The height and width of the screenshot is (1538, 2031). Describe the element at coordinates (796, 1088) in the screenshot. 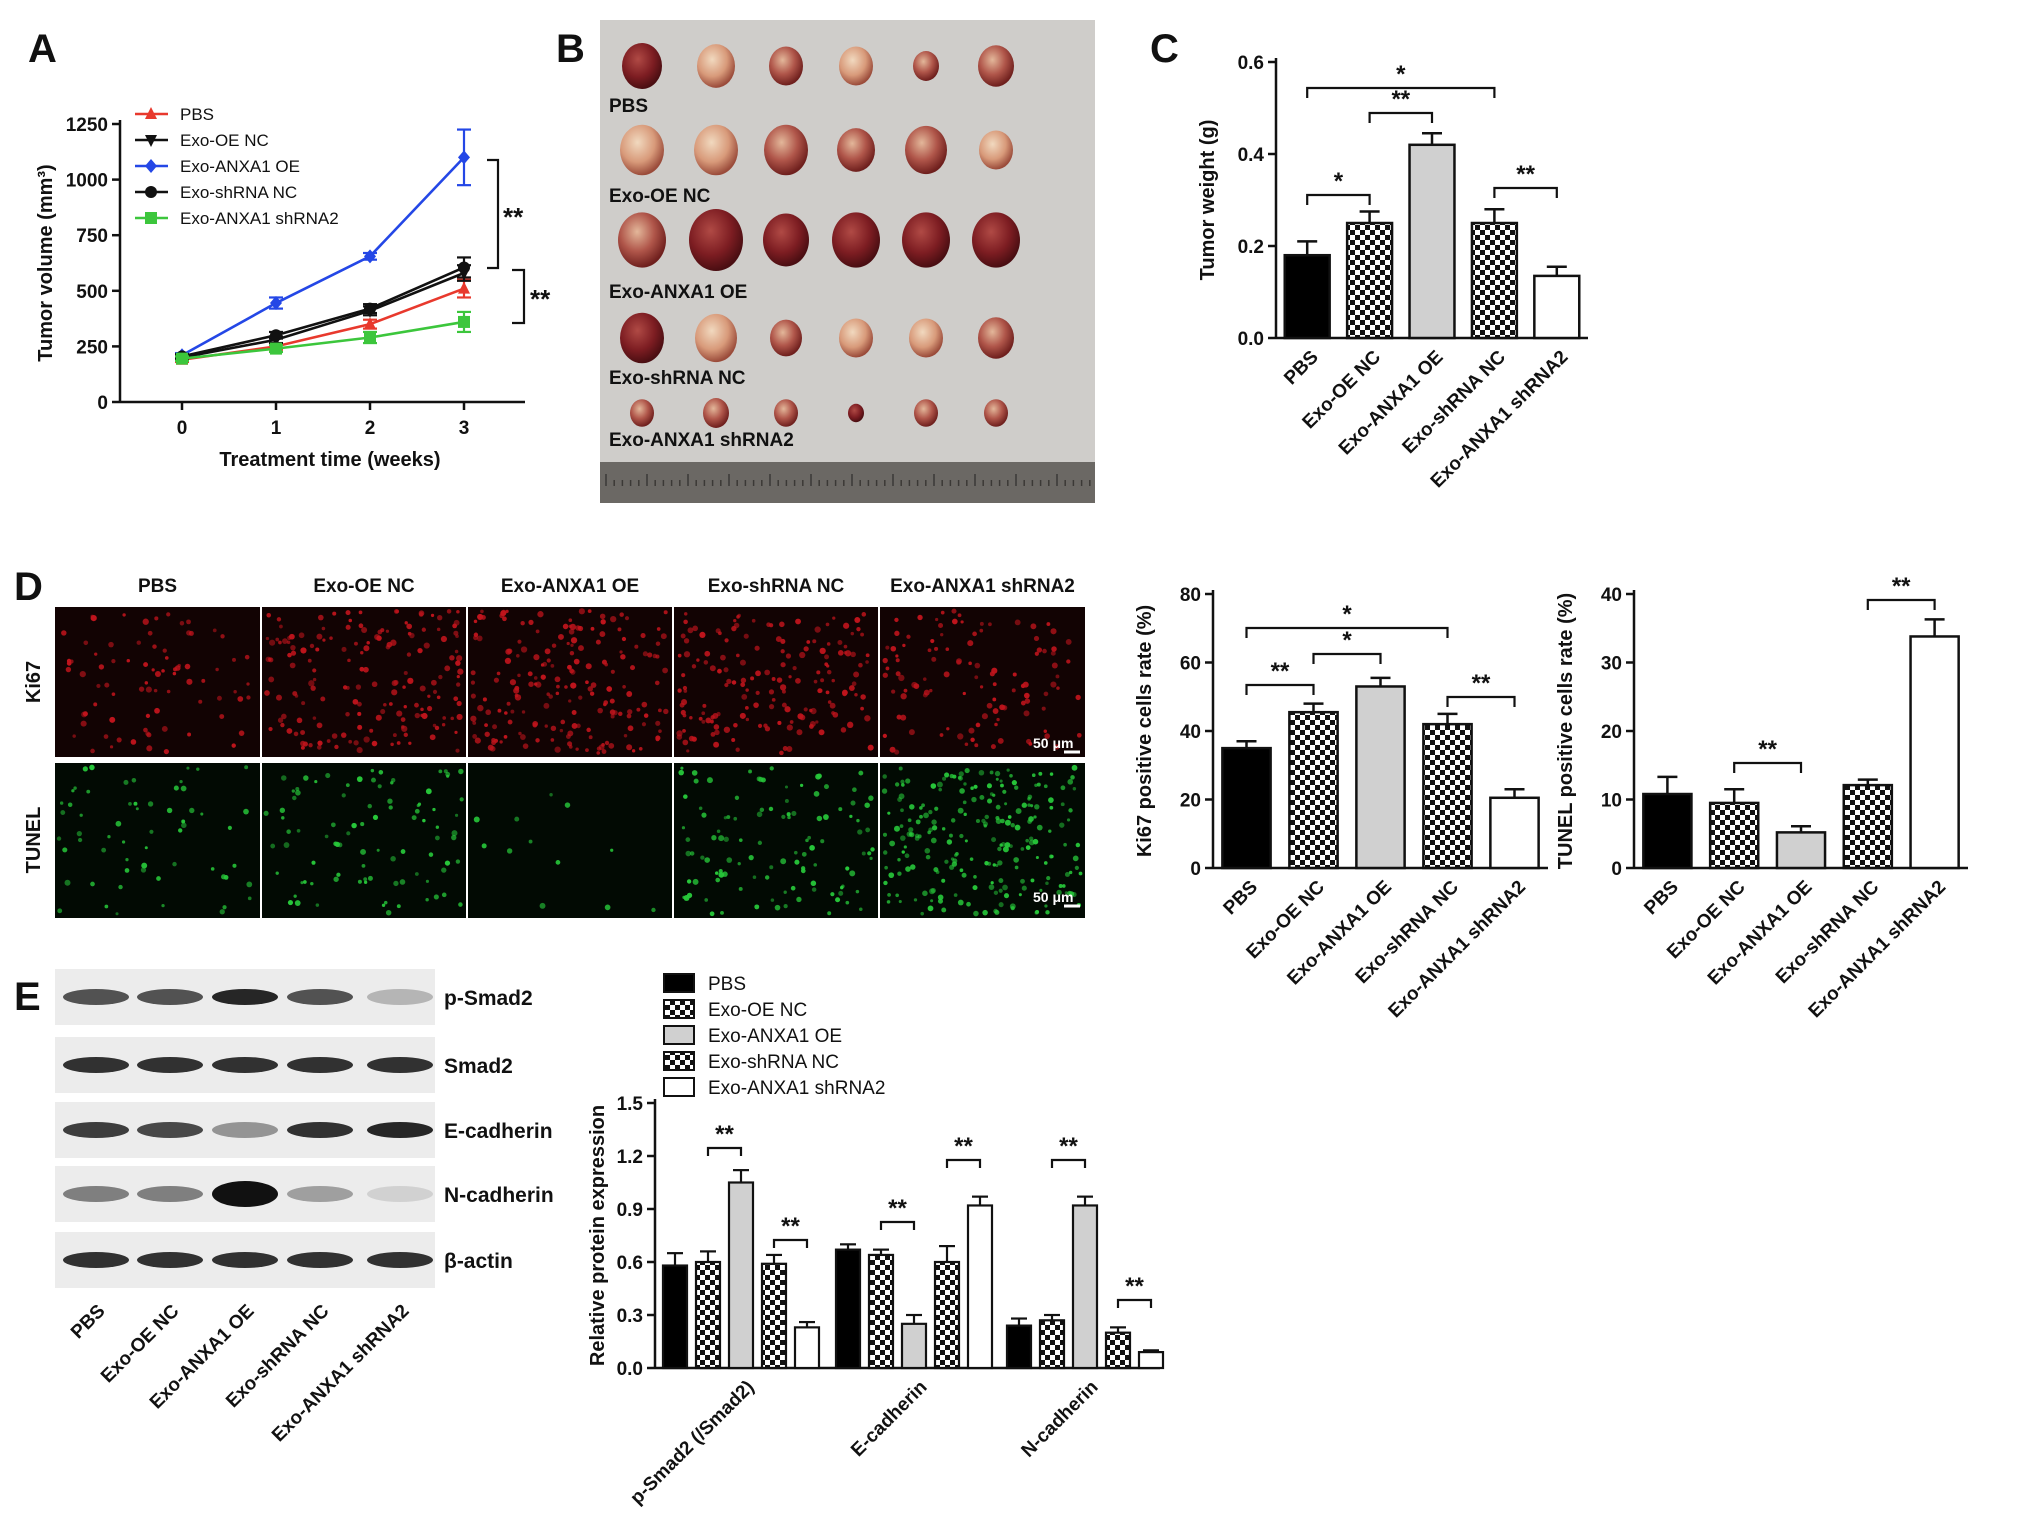

I see `legend-label: Exo-ANXA1 shRNA2` at that location.